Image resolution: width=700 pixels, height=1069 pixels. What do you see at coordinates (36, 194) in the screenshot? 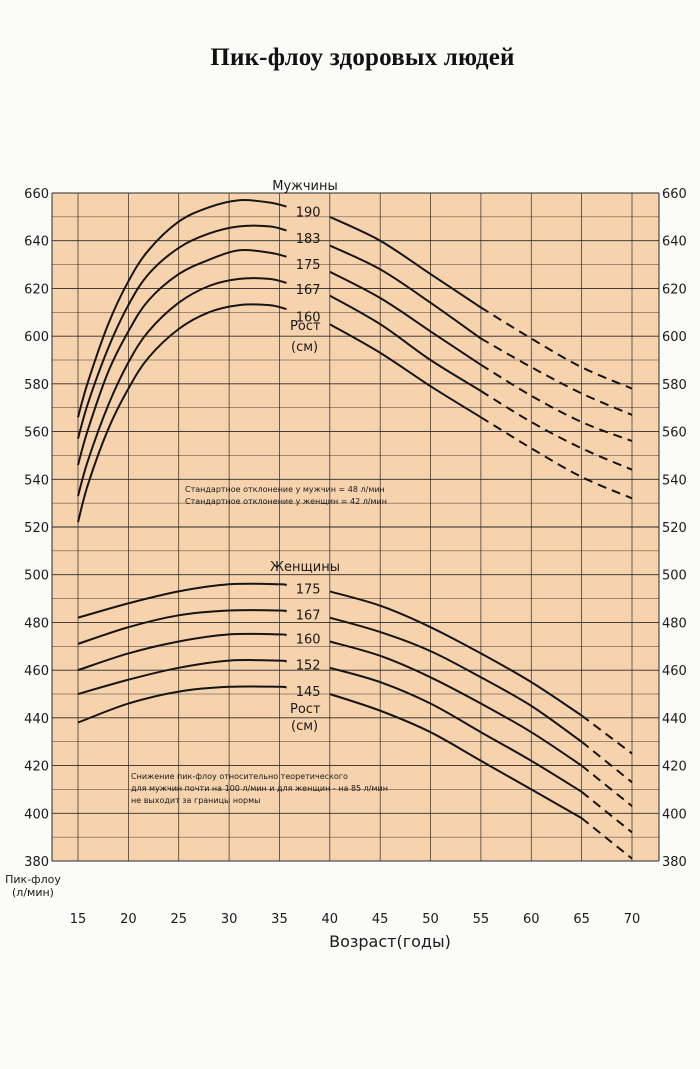
I see `y-tick-label-left: 660` at bounding box center [36, 194].